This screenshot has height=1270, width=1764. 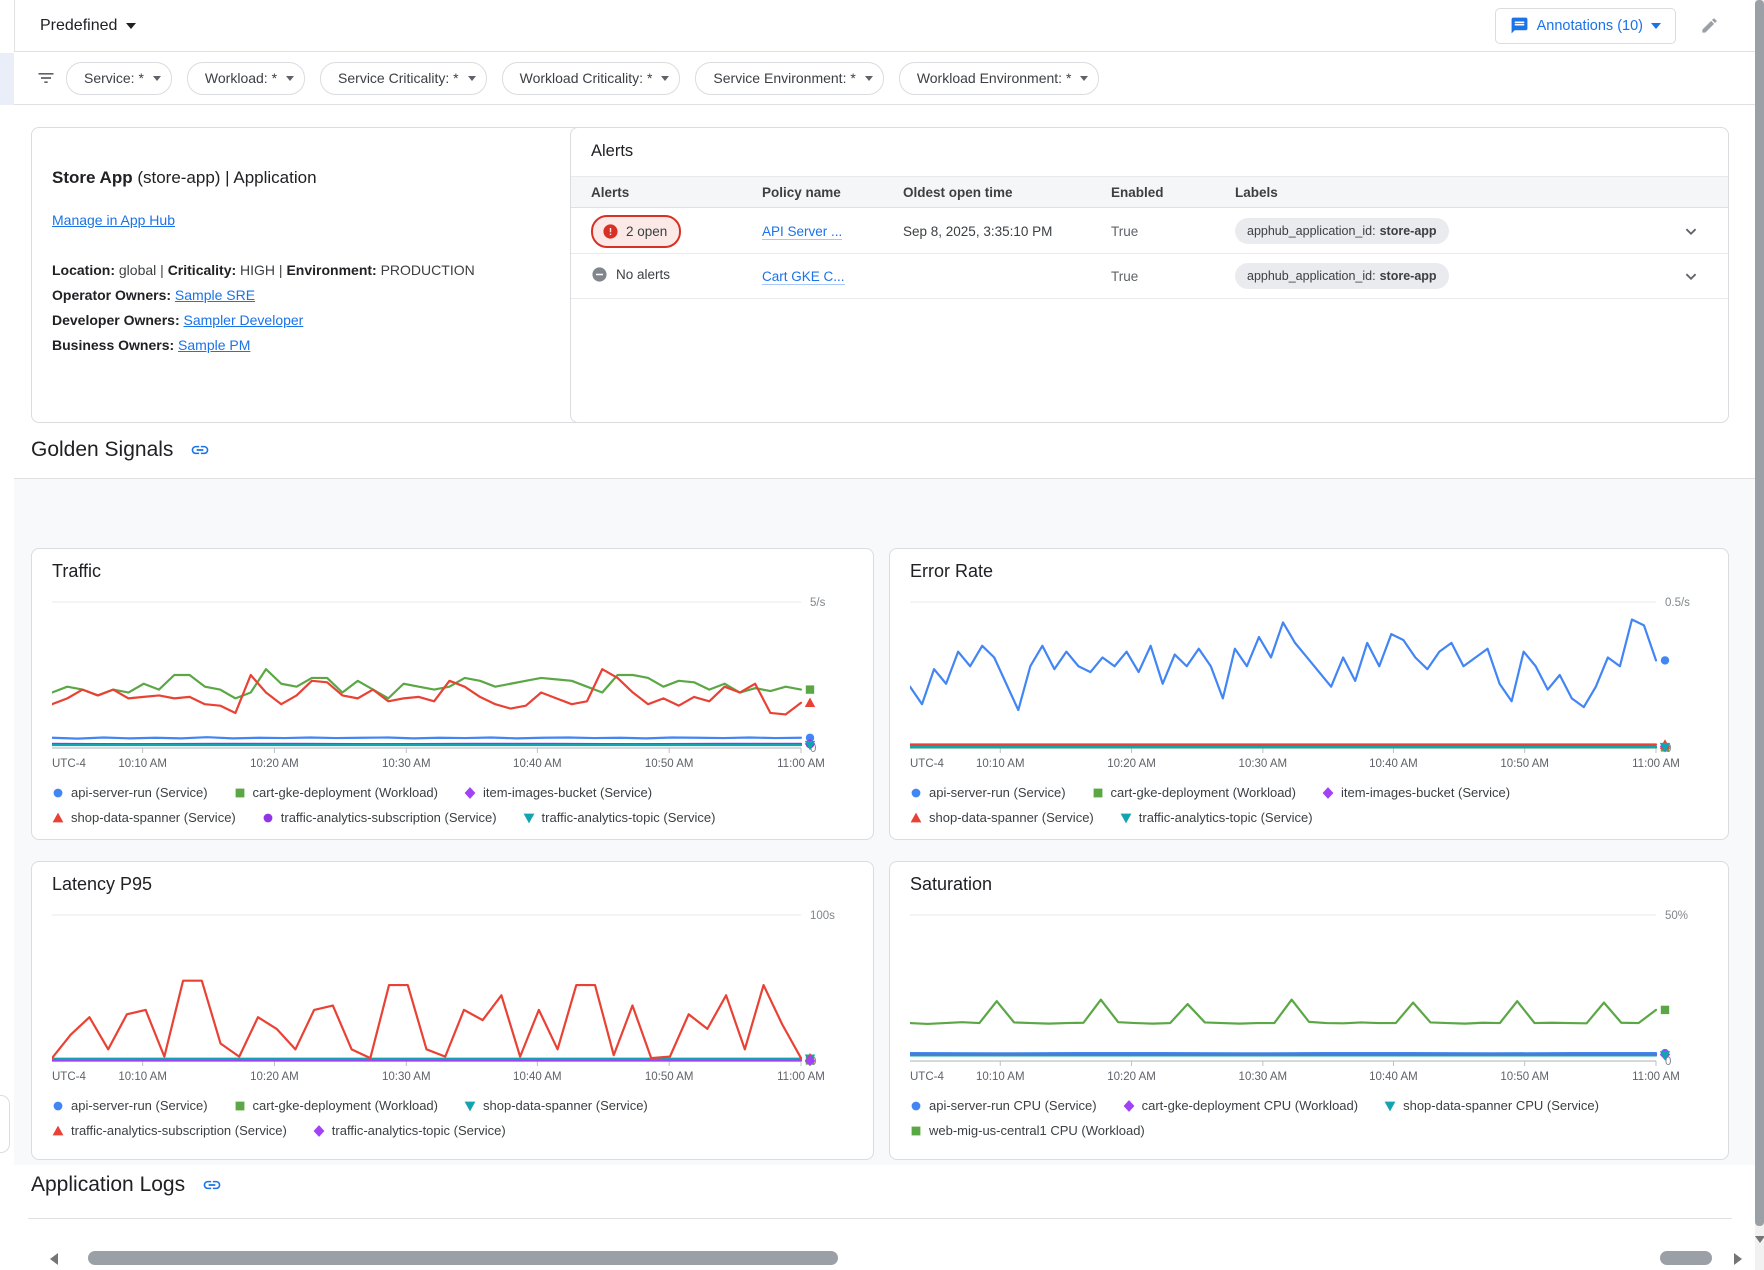 What do you see at coordinates (151, 345) in the screenshot?
I see `owner-line: Business Owners: Sample PM` at bounding box center [151, 345].